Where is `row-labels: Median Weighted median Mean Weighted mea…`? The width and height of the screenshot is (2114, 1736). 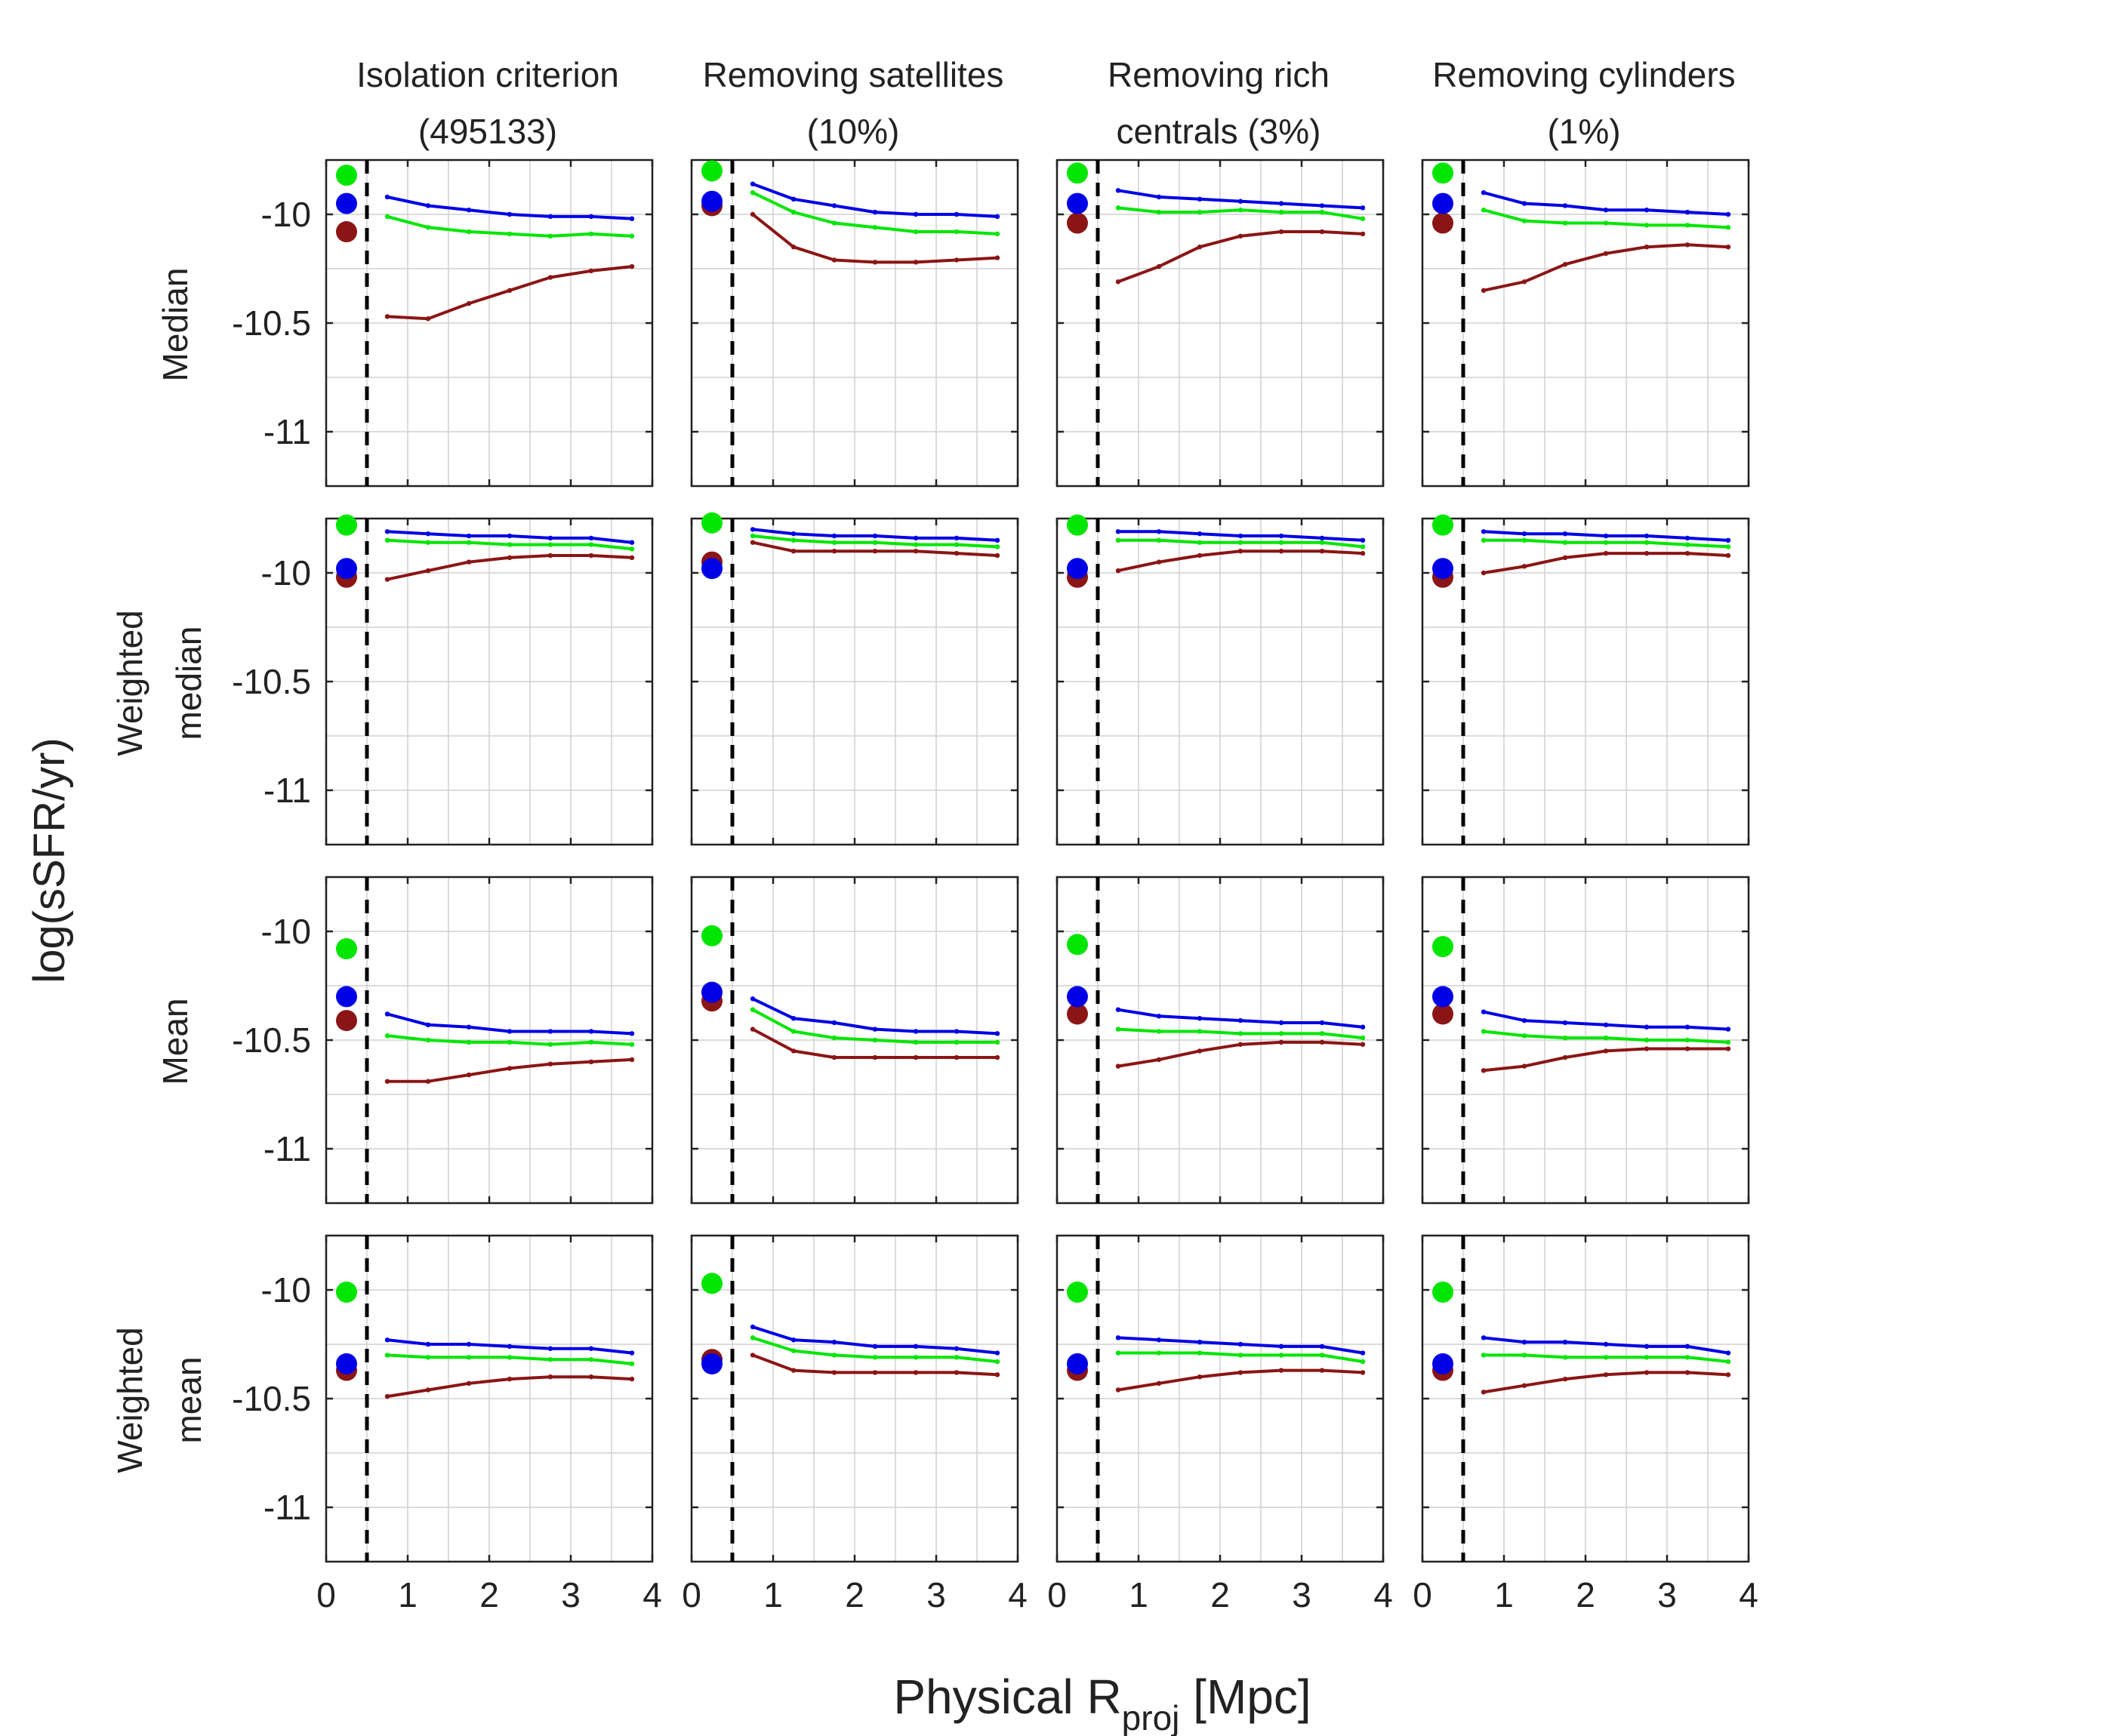
row-labels: Median Weighted median Mean Weighted mea… is located at coordinates (159, 870).